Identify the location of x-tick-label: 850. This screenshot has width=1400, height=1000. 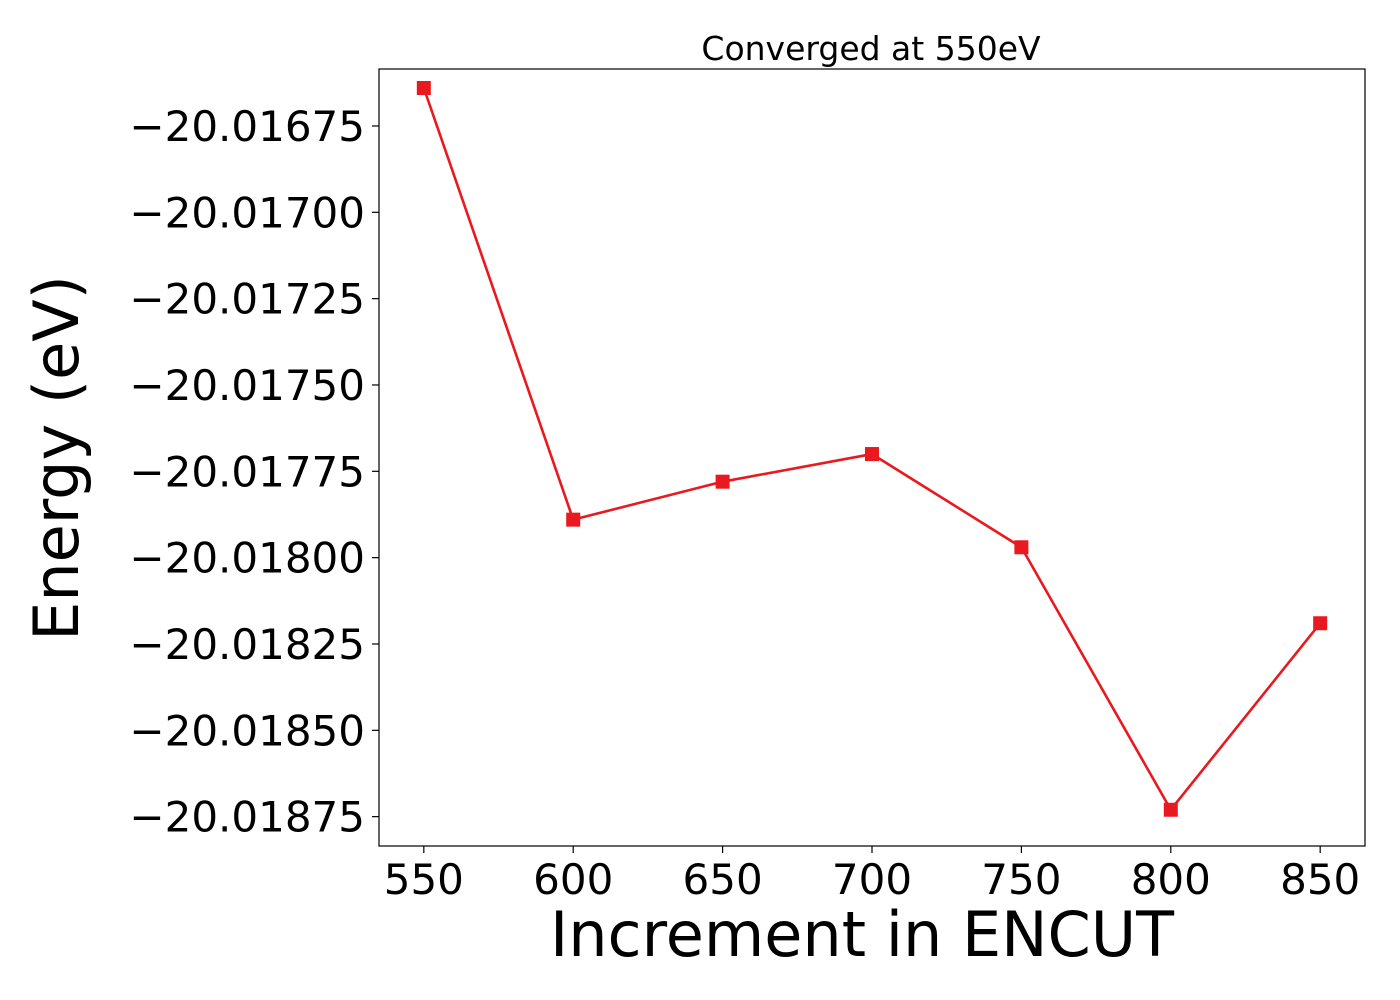
(1320, 879).